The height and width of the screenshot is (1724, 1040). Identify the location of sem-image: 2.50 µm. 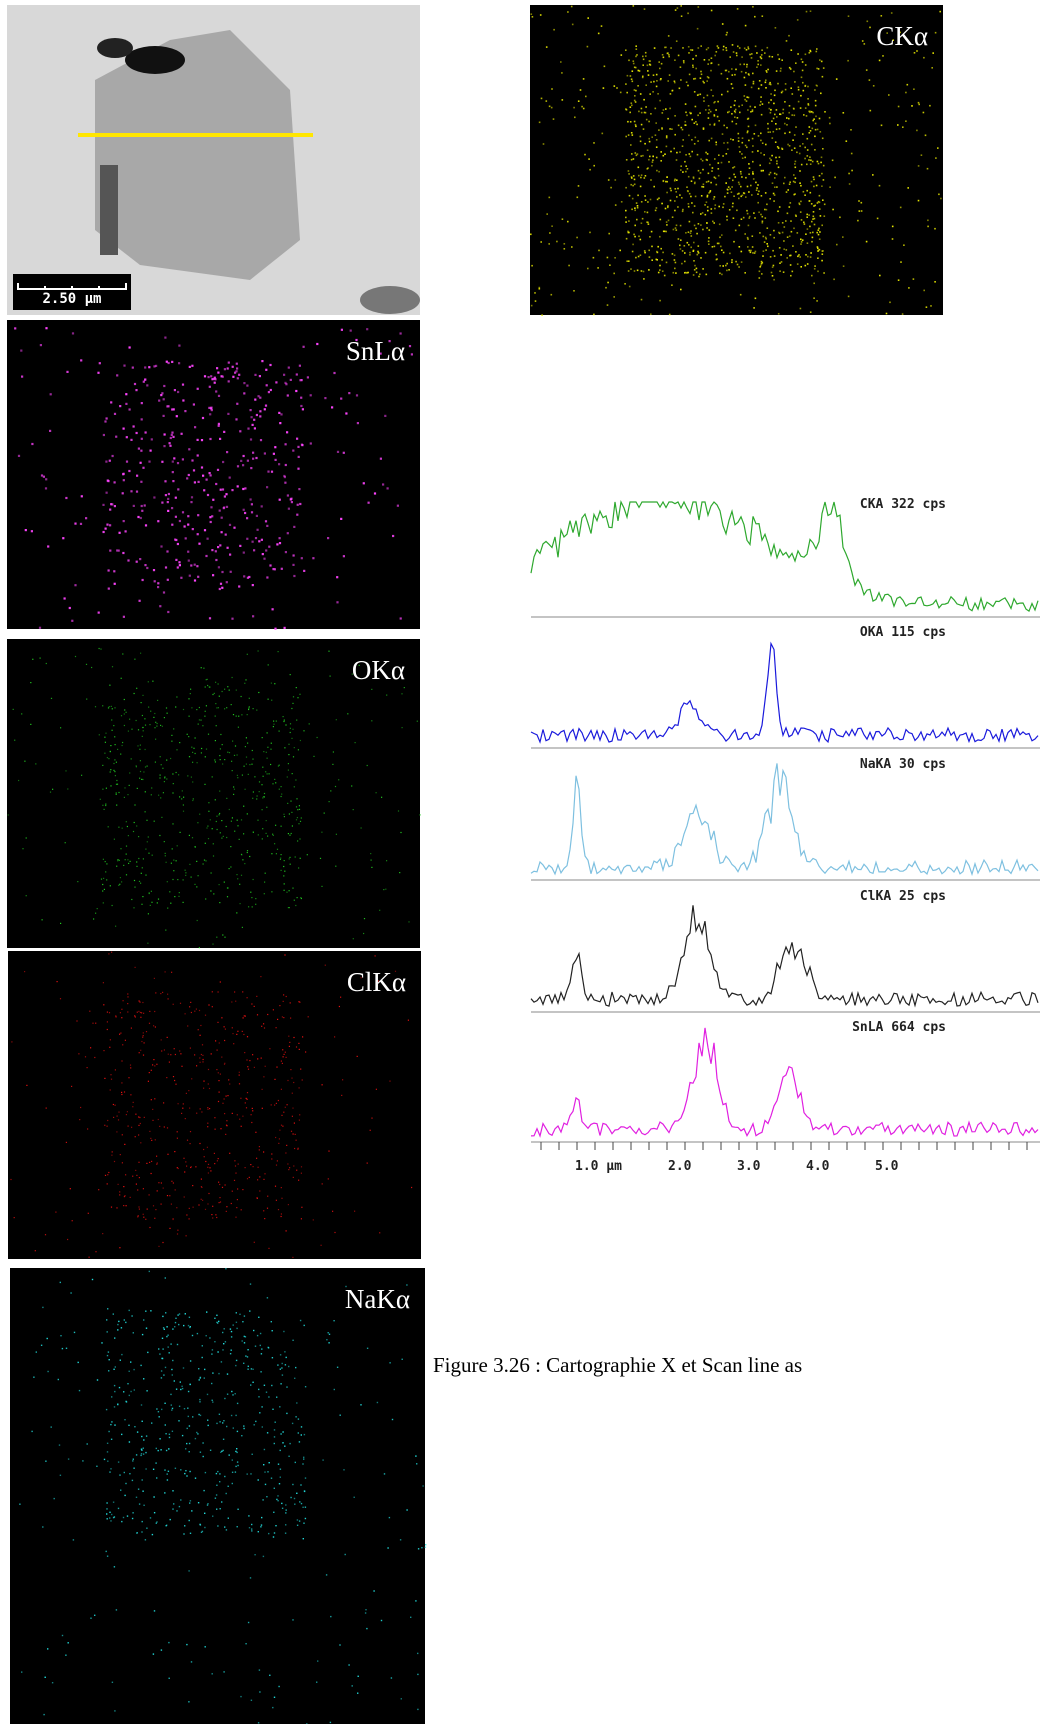
(213, 160).